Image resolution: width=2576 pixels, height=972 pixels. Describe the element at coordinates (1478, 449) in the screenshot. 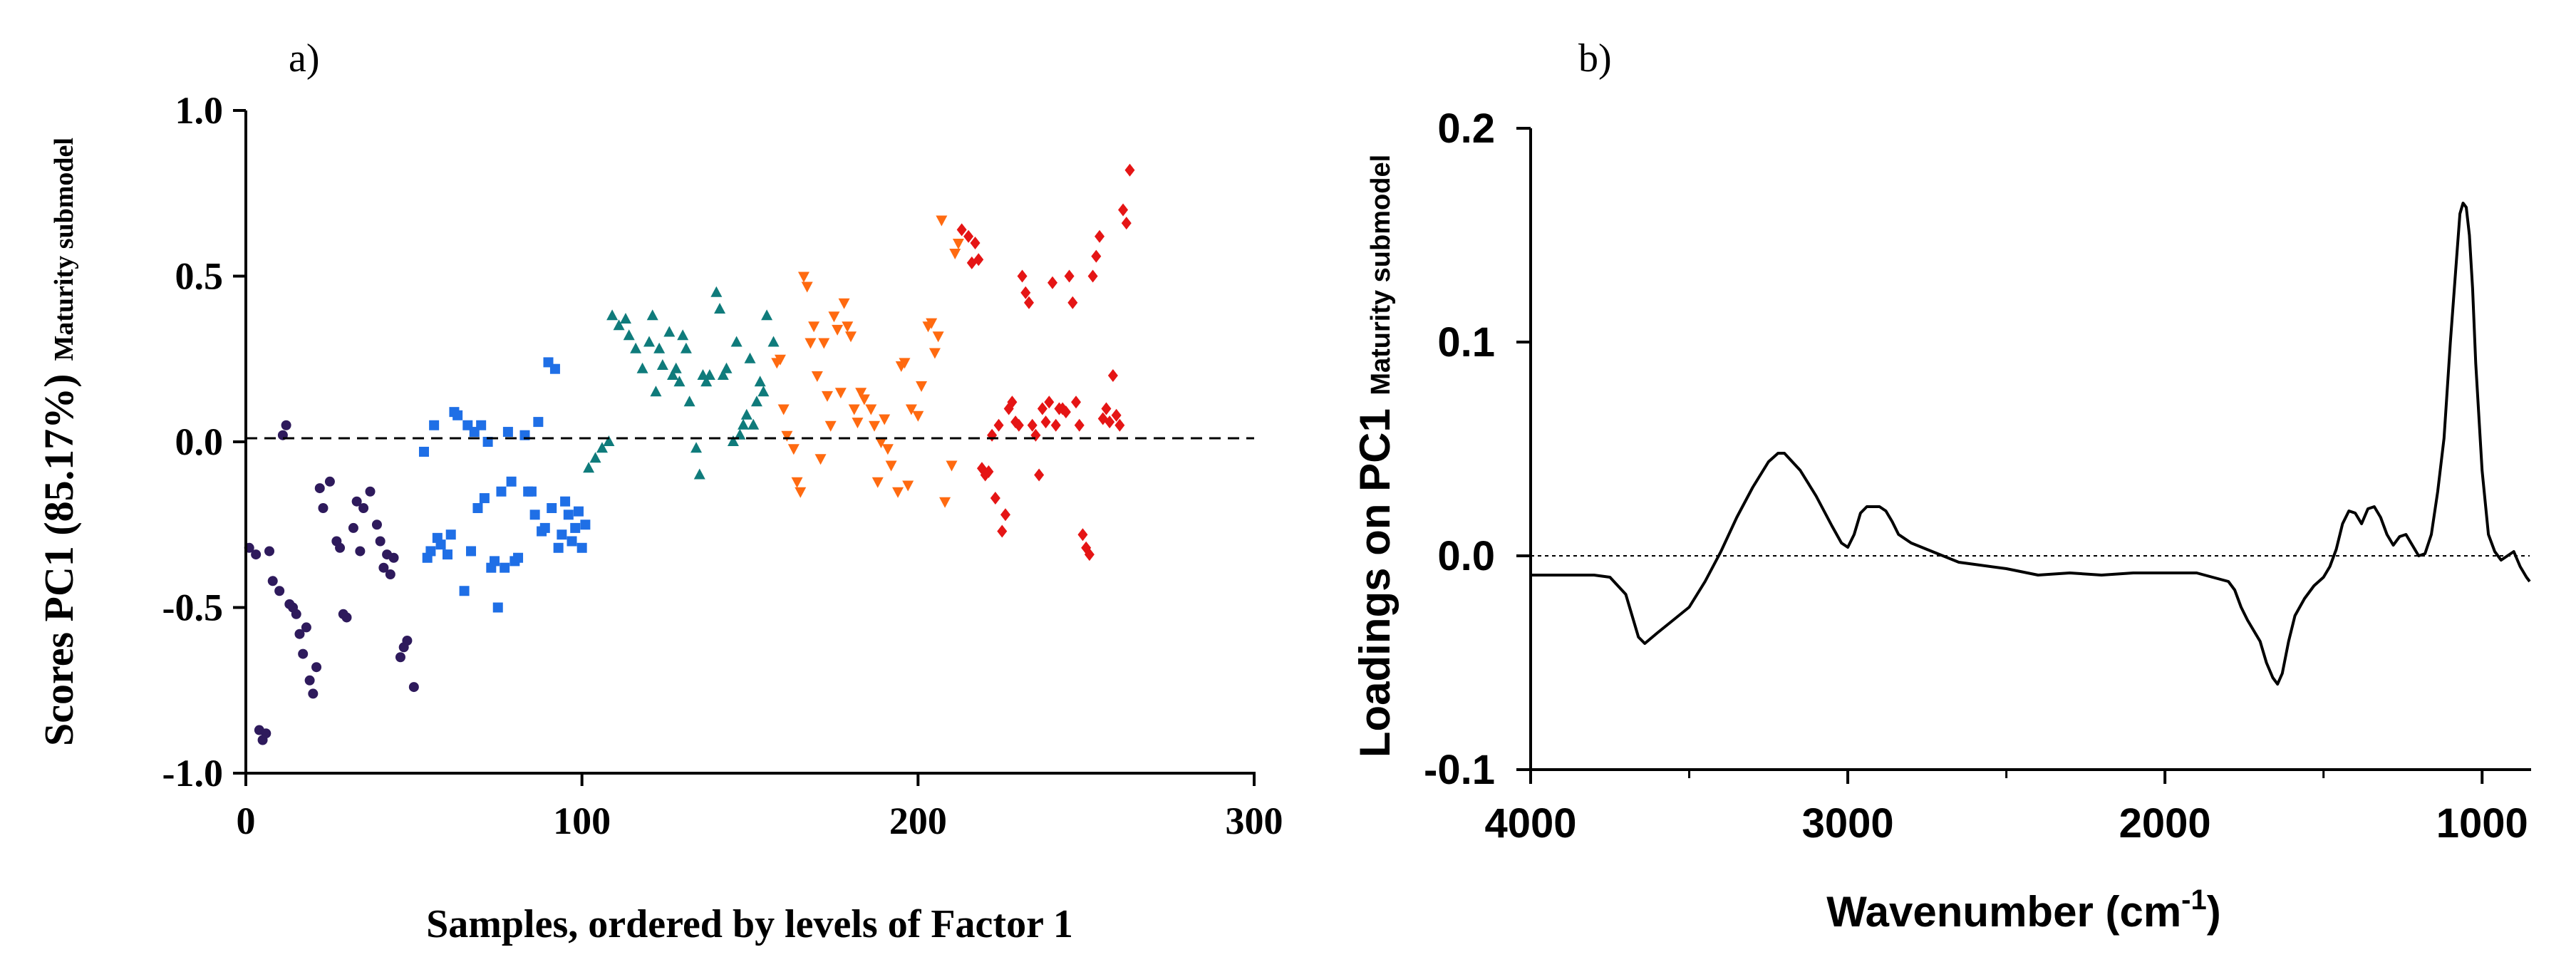

I see `panel-b-y-ticks: -0.1 0.0 0.1 0.2` at that location.